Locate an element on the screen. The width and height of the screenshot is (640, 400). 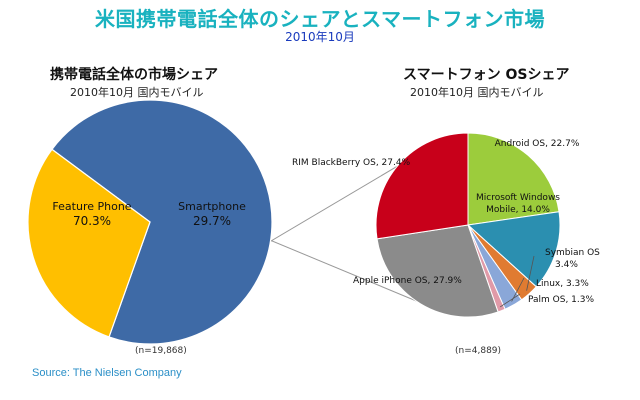
left-chart-subtitle: 2010年10月 国内モバイル is located at coordinates (137, 92).